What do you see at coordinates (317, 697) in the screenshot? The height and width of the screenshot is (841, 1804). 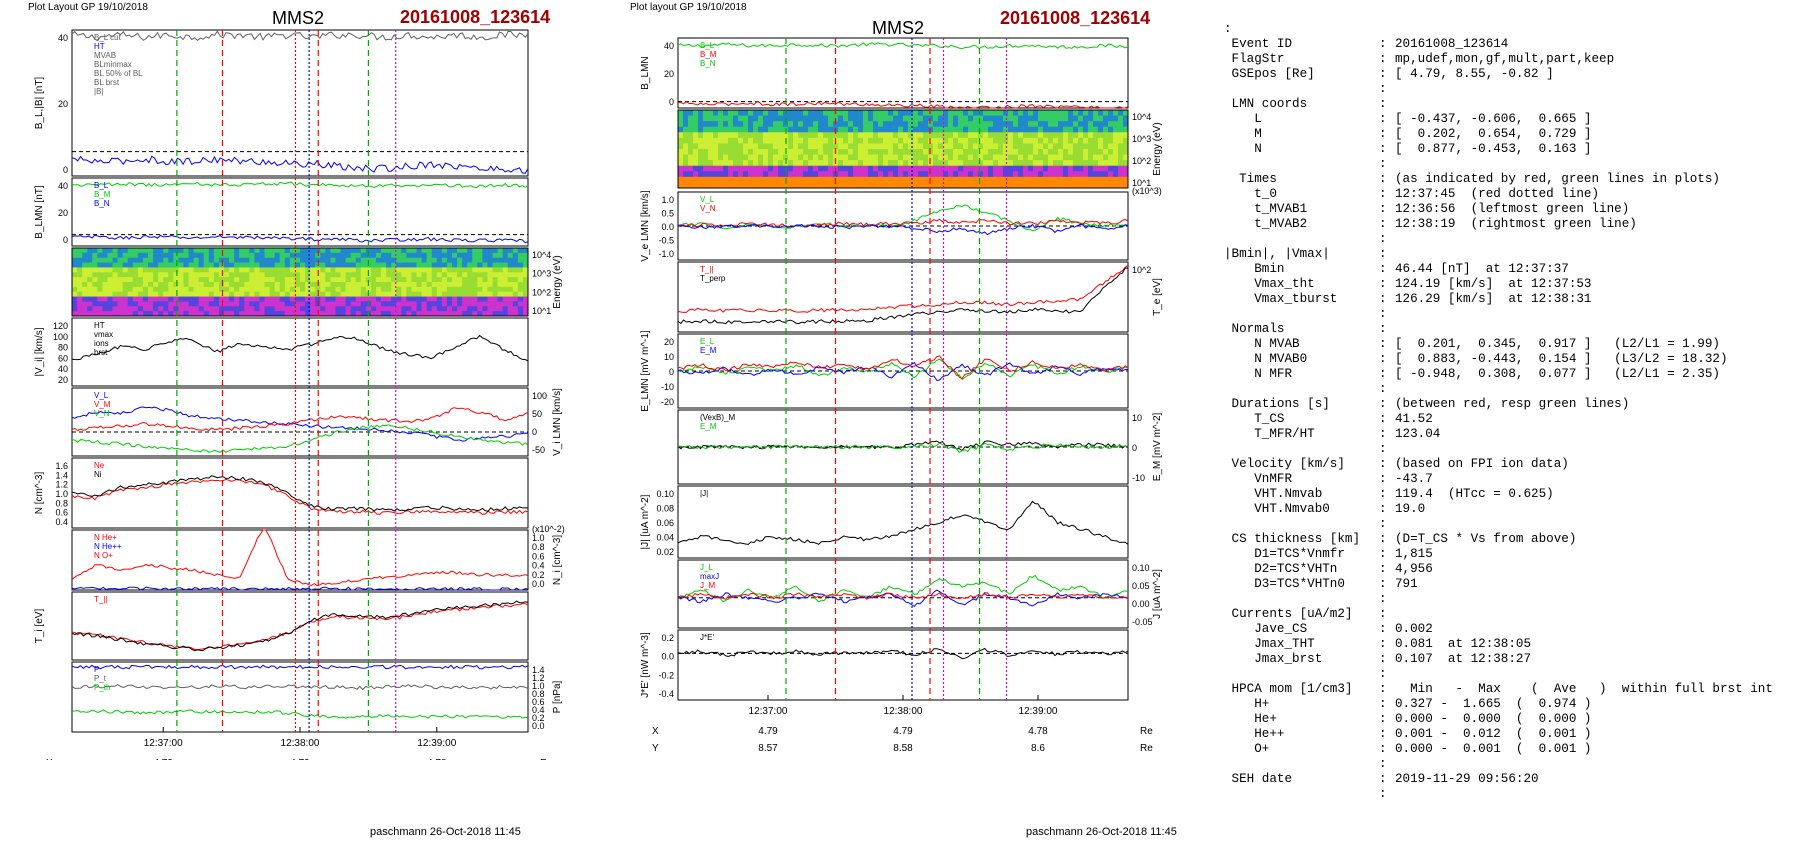 I see `left-panel-9: 1.41.21.00.80.60.40.20.0PP_tP_th P [nPa]` at bounding box center [317, 697].